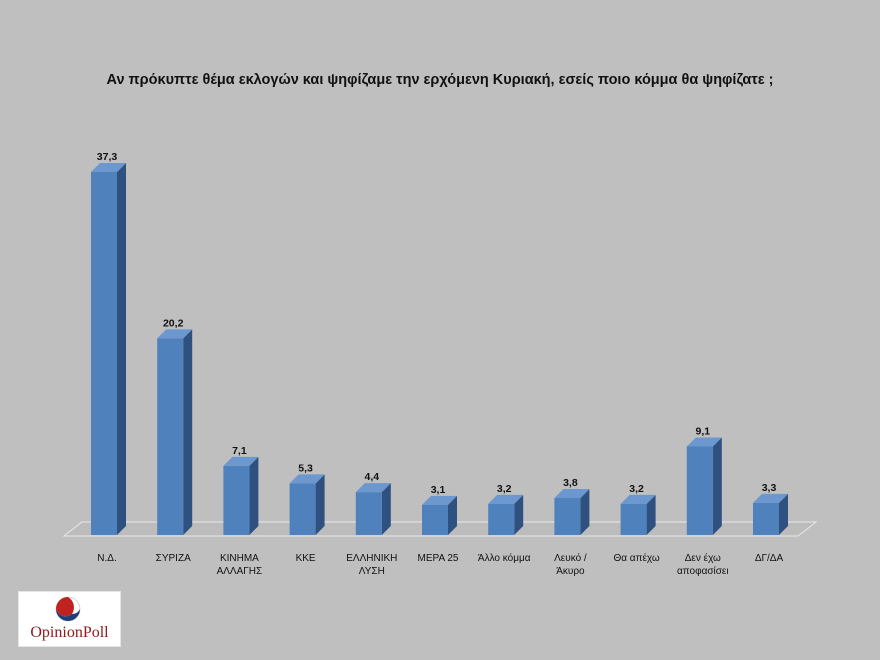  What do you see at coordinates (239, 558) in the screenshot?
I see `category-label: ΚΙΝΗΜΑ` at bounding box center [239, 558].